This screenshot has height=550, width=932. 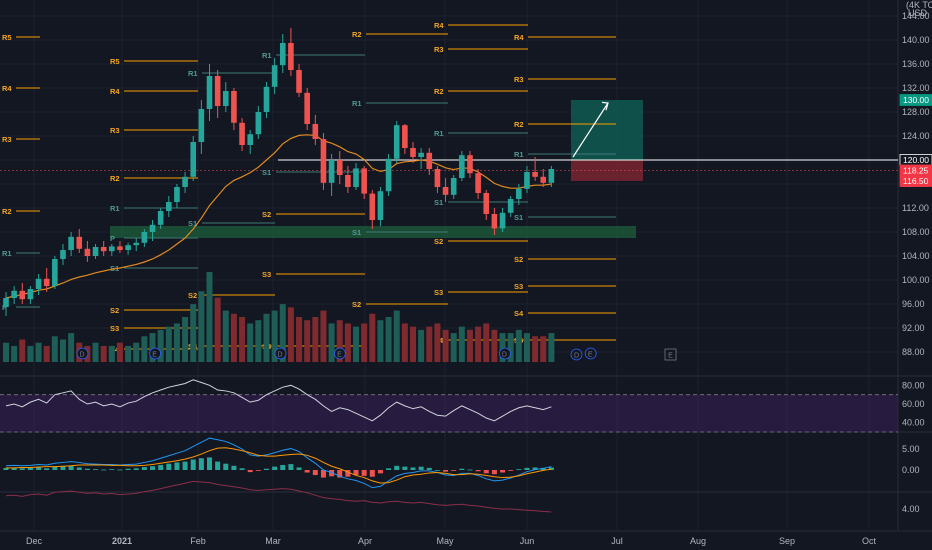 I want to click on pivot-label-s1: S1, so click(x=192, y=223).